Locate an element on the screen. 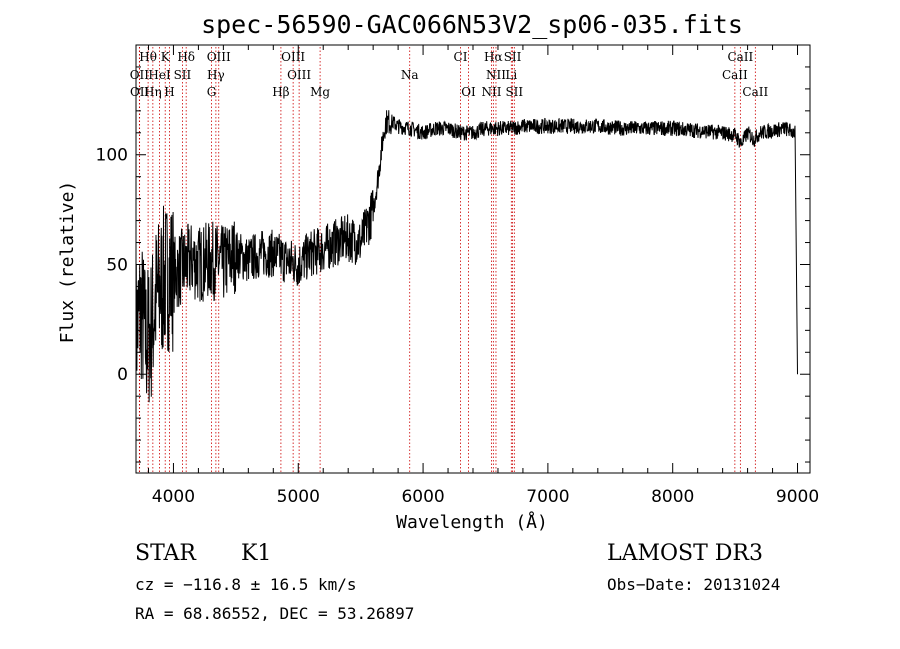 The width and height of the screenshot is (900, 649). object-subclass: K1 is located at coordinates (256, 553).